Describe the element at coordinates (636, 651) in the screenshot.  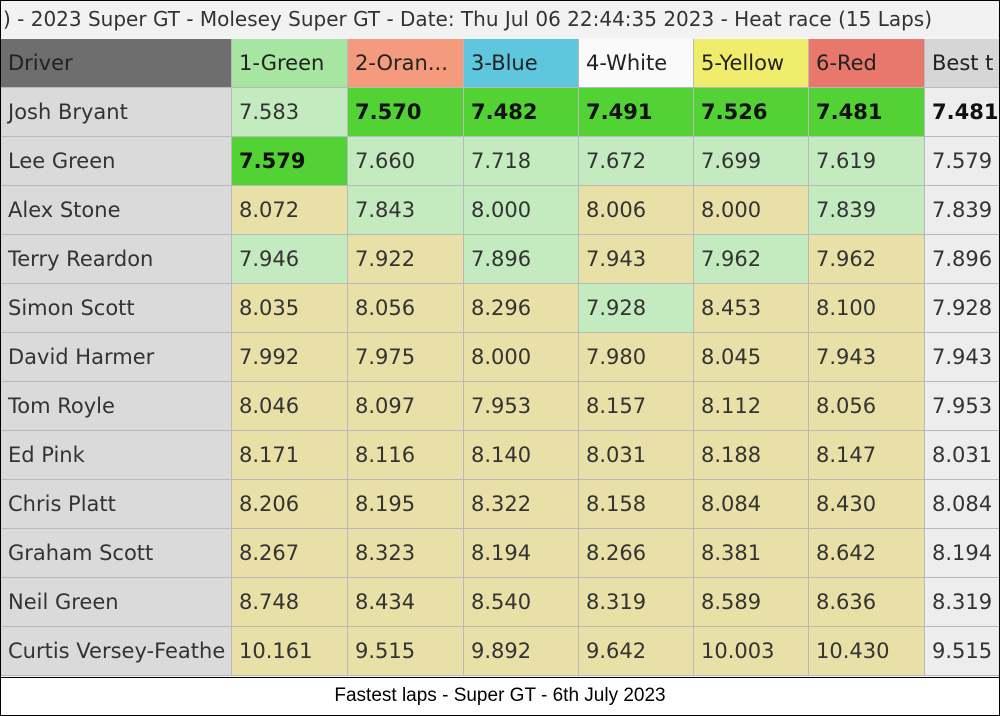
I see `lap-time: 9.642` at that location.